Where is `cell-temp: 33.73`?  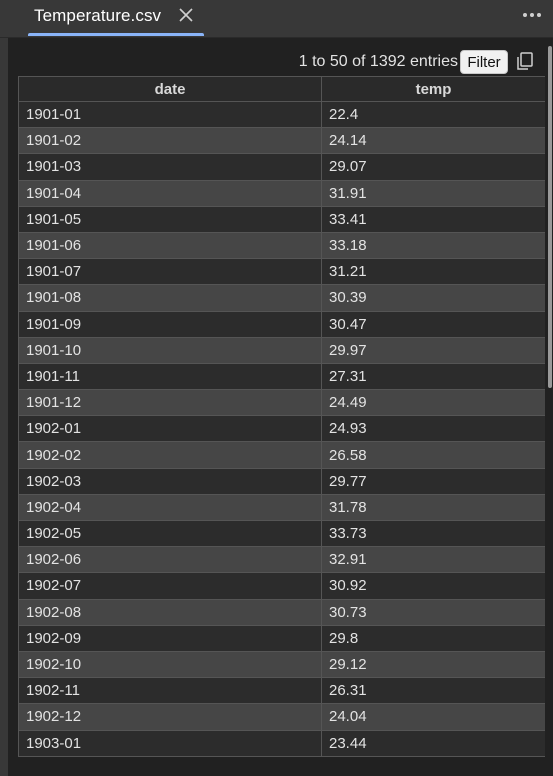
cell-temp: 33.73 is located at coordinates (433, 533).